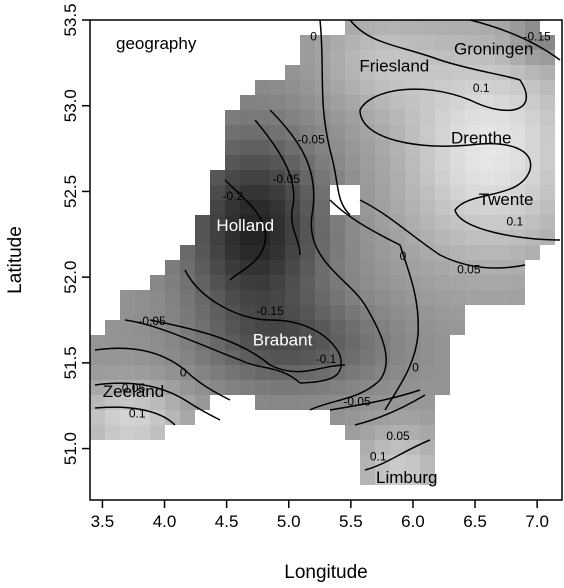 The height and width of the screenshot is (588, 564). Describe the element at coordinates (133, 391) in the screenshot. I see `region-label-zeeland: Zeeland` at that location.